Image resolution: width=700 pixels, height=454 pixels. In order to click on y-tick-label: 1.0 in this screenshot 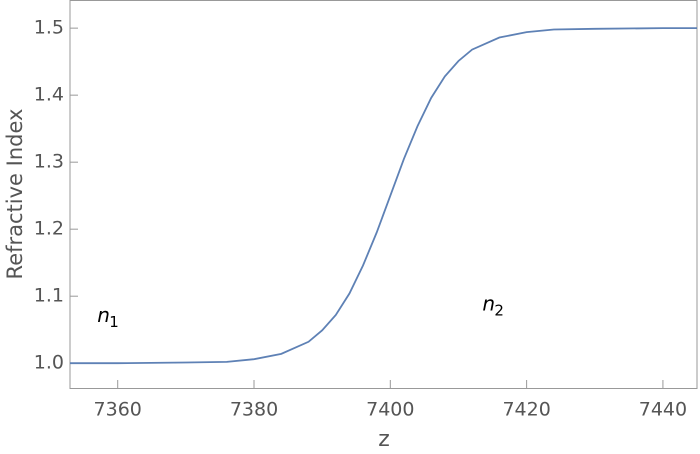, I will do `click(49, 363)`.